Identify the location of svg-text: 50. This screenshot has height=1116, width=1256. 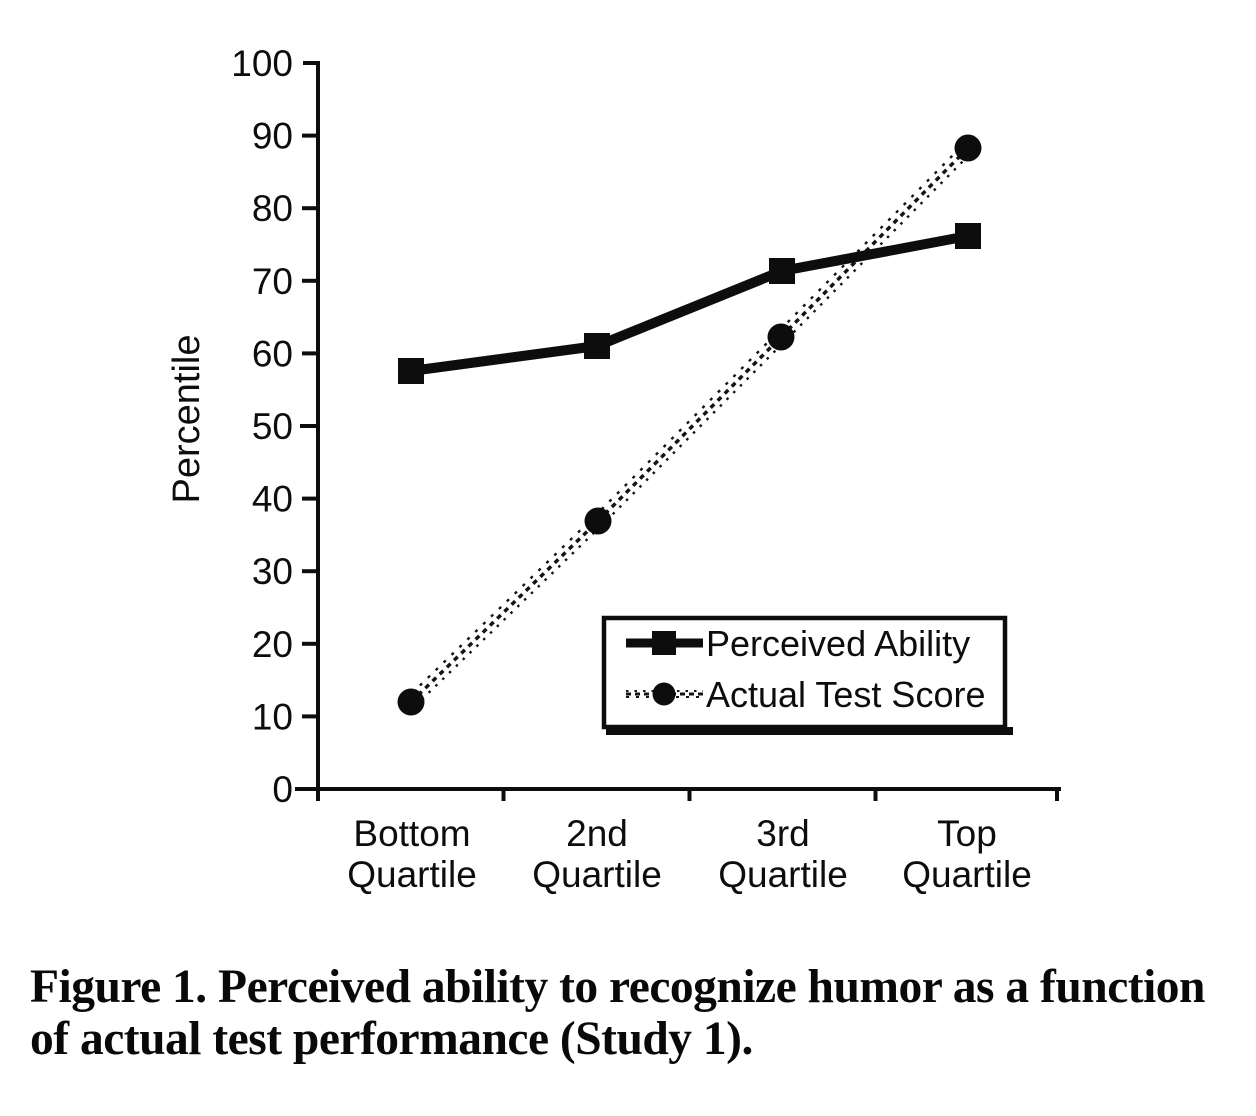
(272, 426).